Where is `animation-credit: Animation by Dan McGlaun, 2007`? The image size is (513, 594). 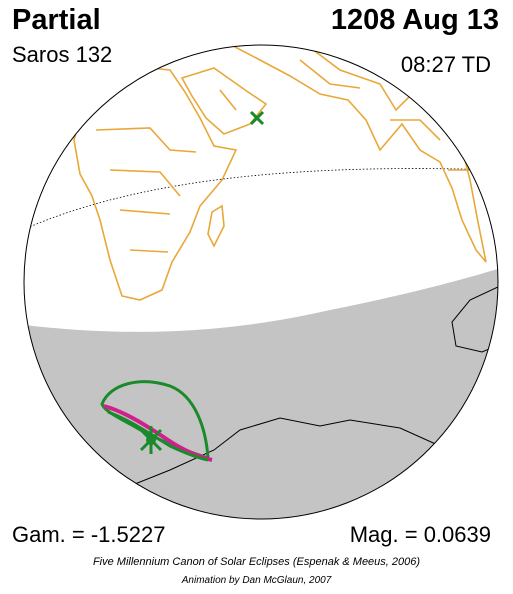
animation-credit: Animation by Dan McGlaun, 2007 is located at coordinates (256, 580).